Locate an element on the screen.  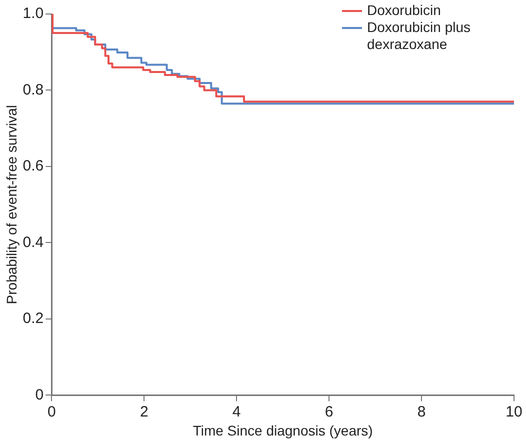
x-tick-label: 4 is located at coordinates (236, 411).